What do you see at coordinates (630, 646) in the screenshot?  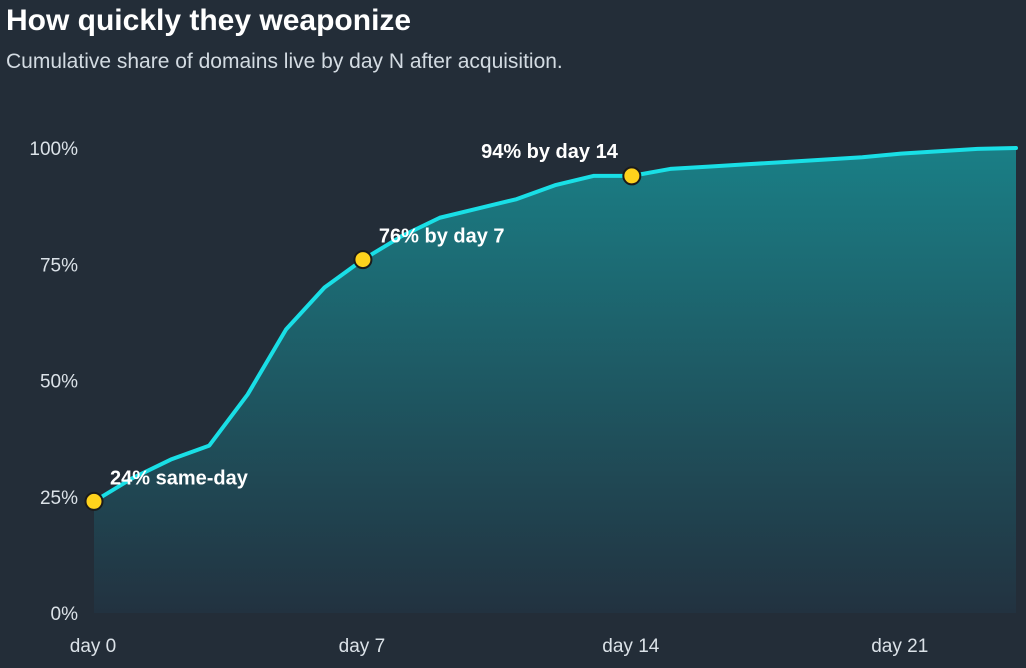 I see `x-tick-label: day 14` at bounding box center [630, 646].